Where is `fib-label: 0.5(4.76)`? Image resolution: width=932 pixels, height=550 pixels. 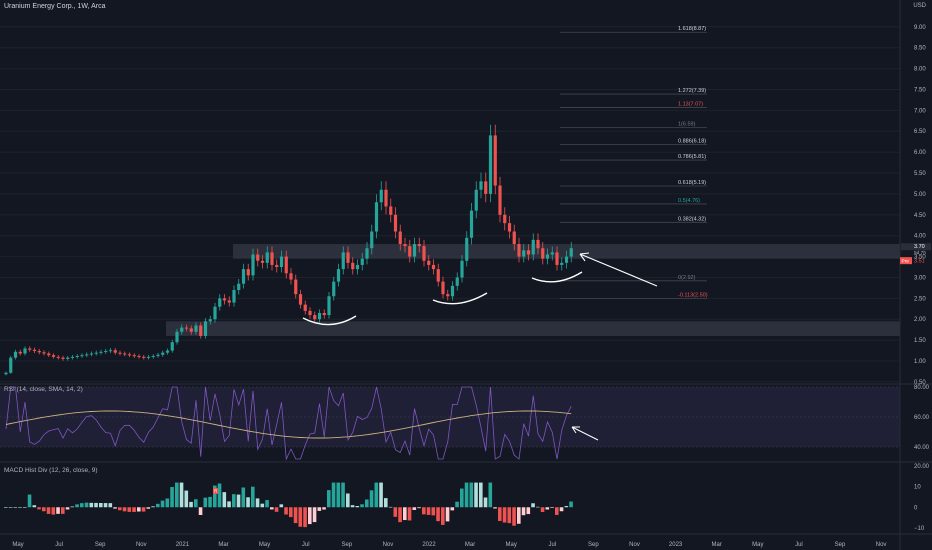 fib-label: 0.5(4.76) is located at coordinates (689, 201).